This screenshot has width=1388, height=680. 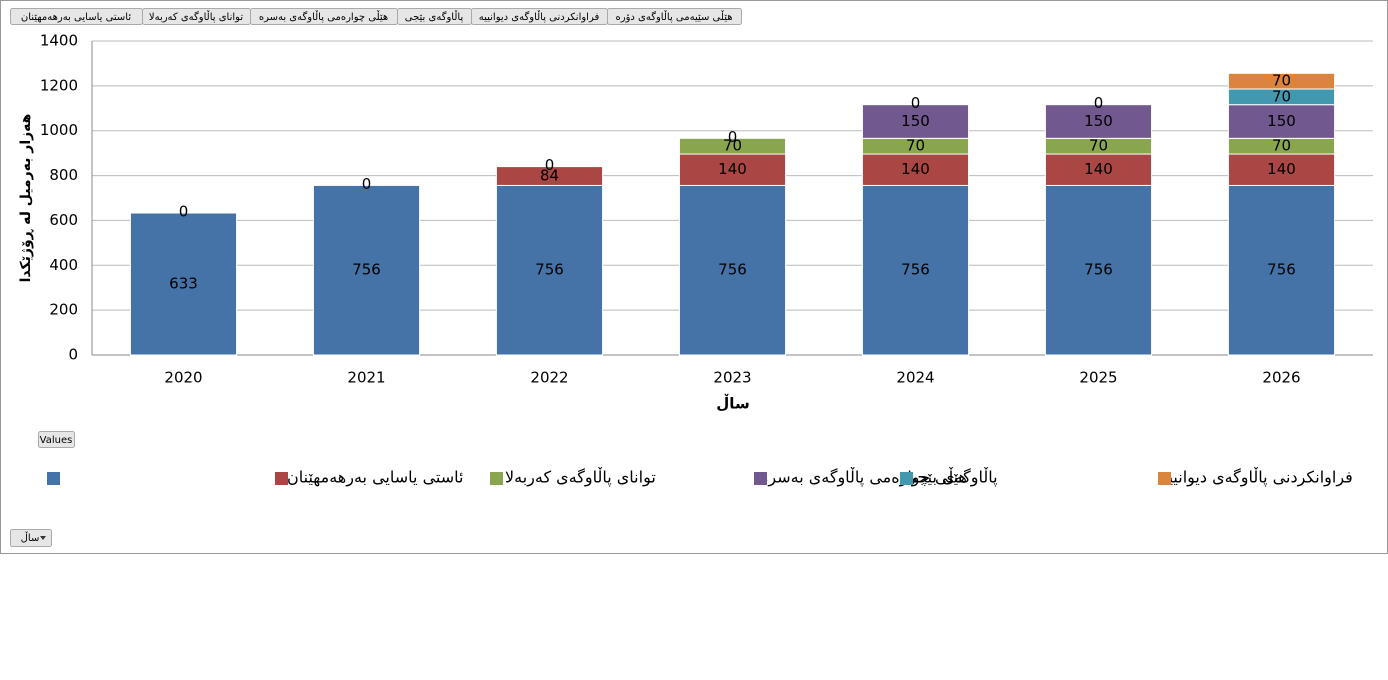 What do you see at coordinates (59, 41) in the screenshot?
I see `y-tick-label: 1400` at bounding box center [59, 41].